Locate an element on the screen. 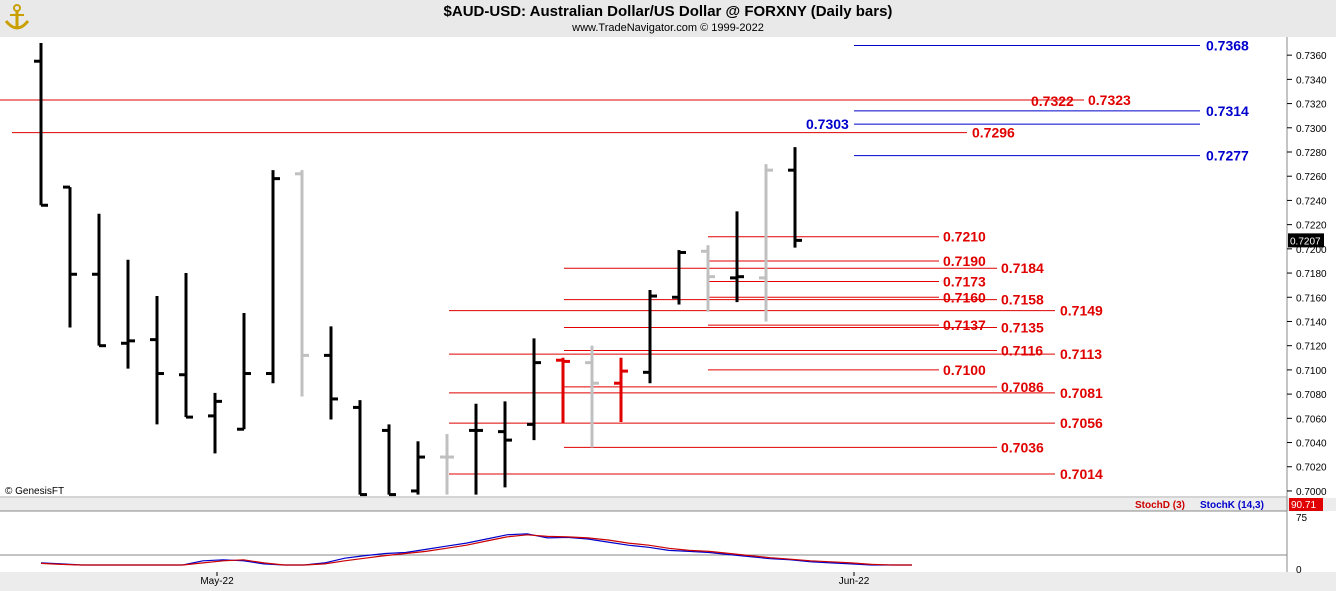  level-label: 0.7086 is located at coordinates (1022, 387).